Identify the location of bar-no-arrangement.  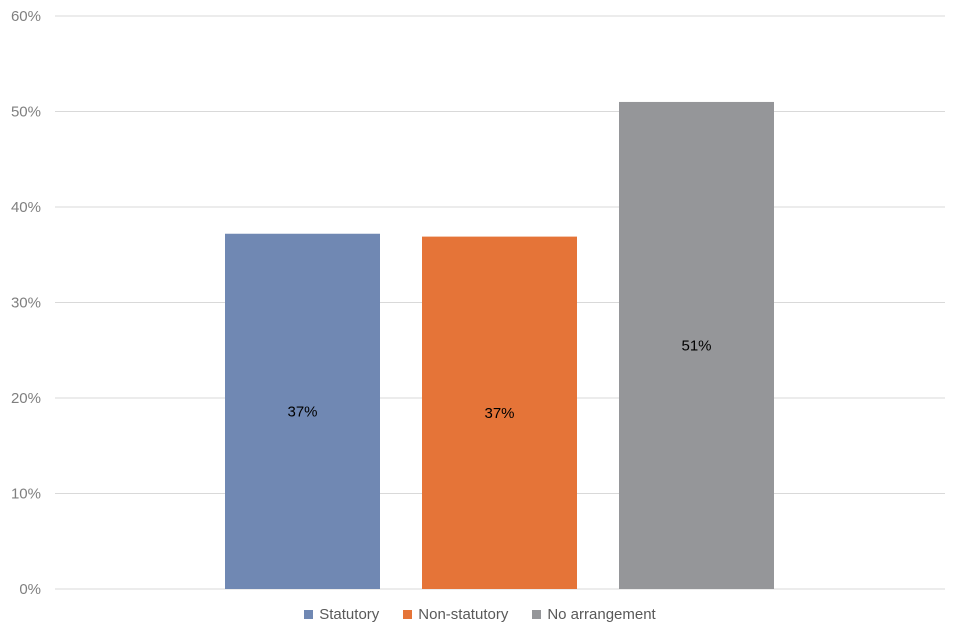
(696, 345).